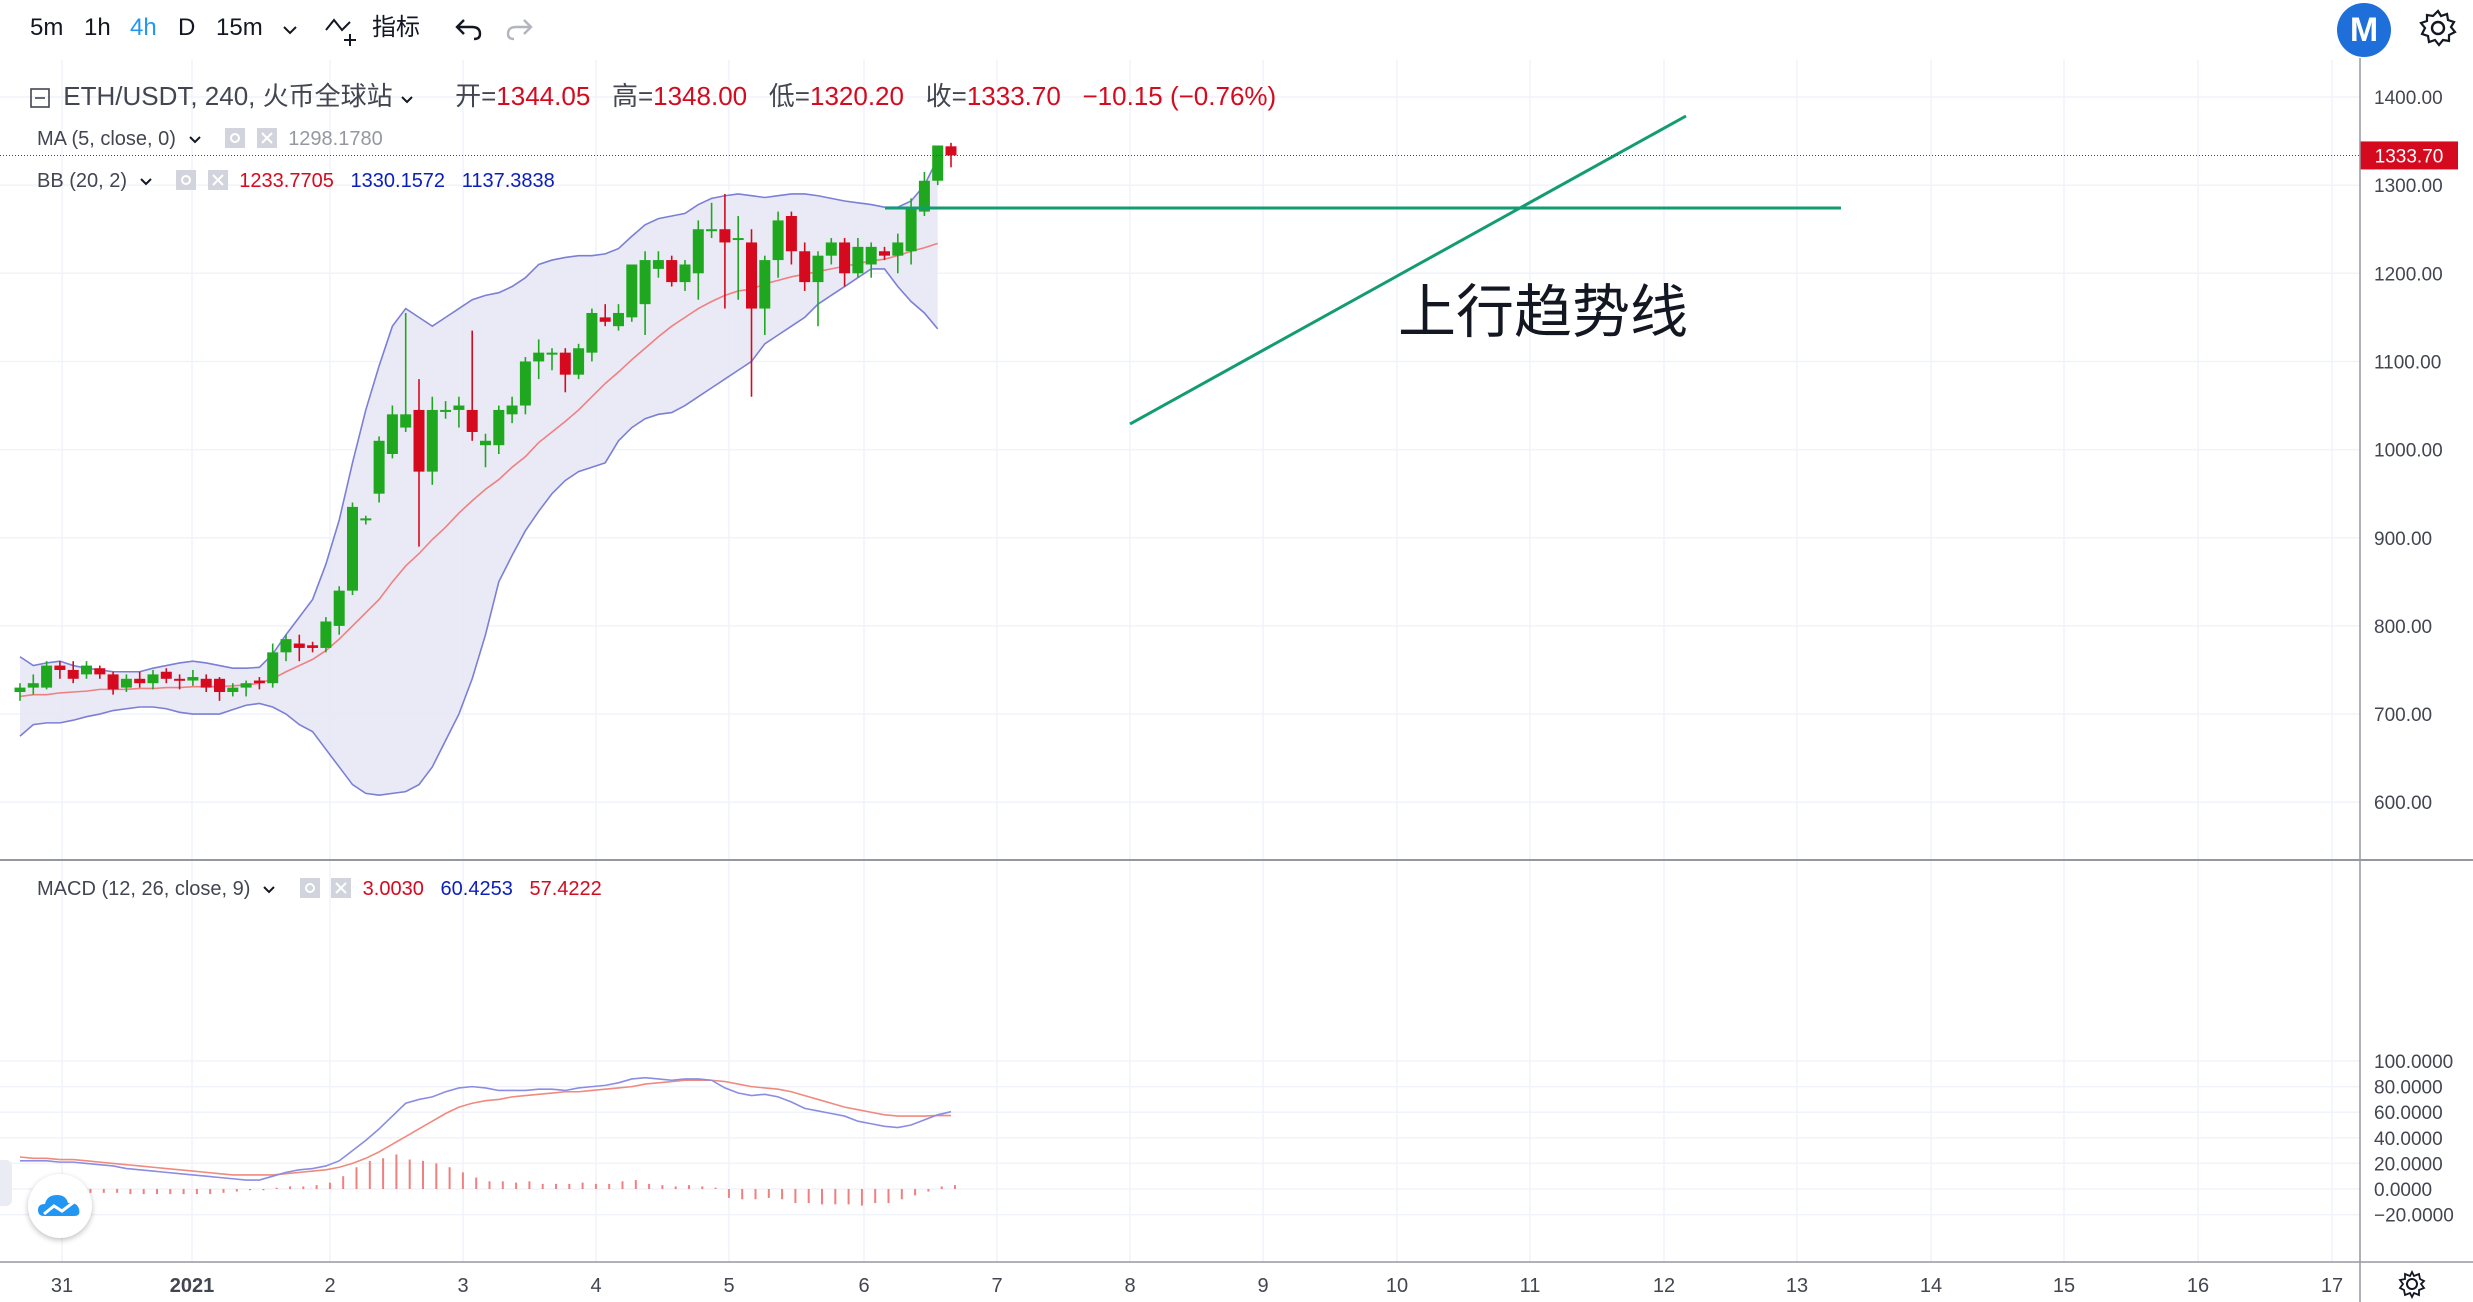 The width and height of the screenshot is (2473, 1302). I want to click on time-tick-label: 16, so click(2198, 1286).